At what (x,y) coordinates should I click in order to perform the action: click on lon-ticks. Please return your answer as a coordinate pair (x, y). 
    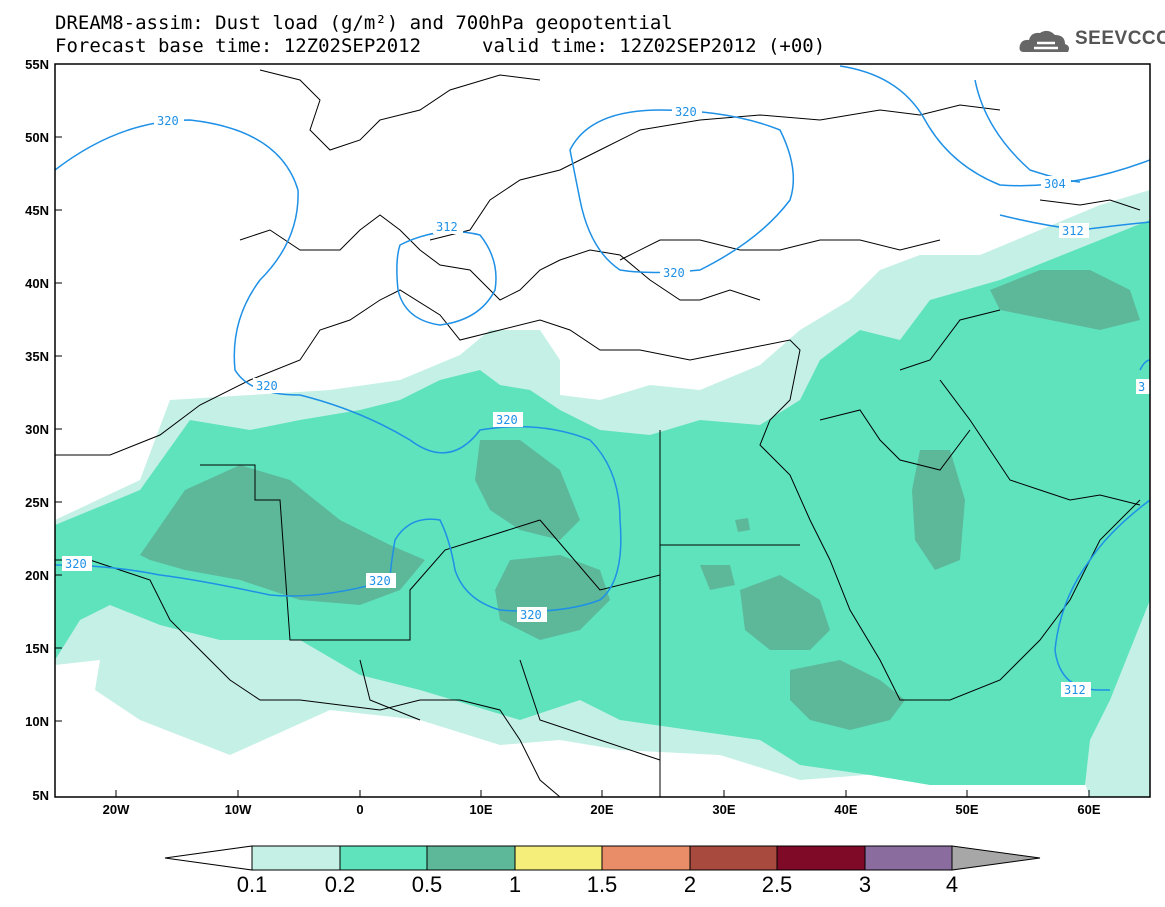
    Looking at the image, I should click on (602, 793).